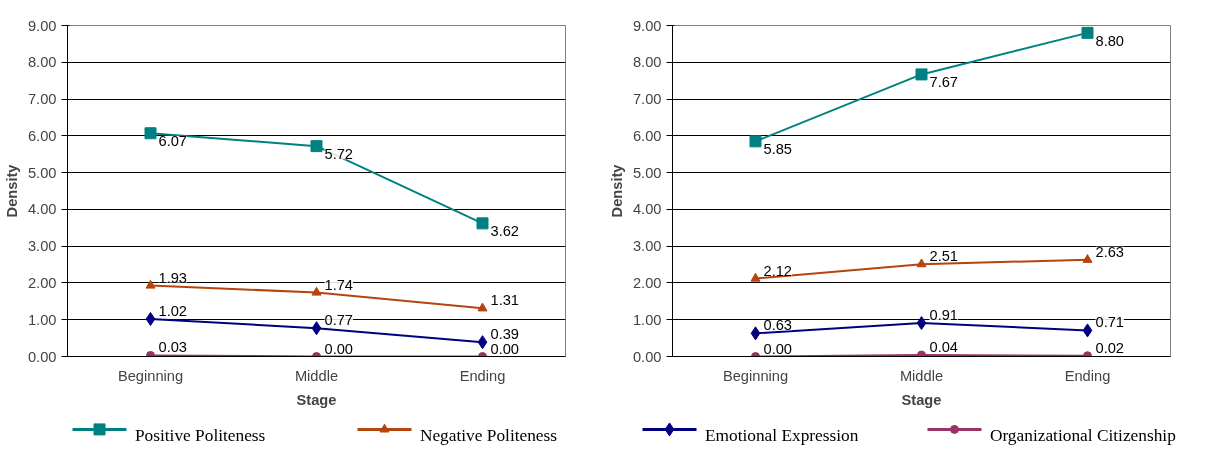 Image resolution: width=1221 pixels, height=461 pixels. What do you see at coordinates (488, 436) in the screenshot?
I see `legend-label: Negative Politeness` at bounding box center [488, 436].